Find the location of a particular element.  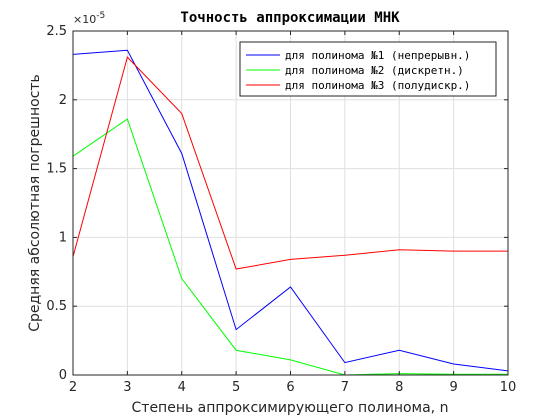

x-tick-label: 5 is located at coordinates (236, 387).